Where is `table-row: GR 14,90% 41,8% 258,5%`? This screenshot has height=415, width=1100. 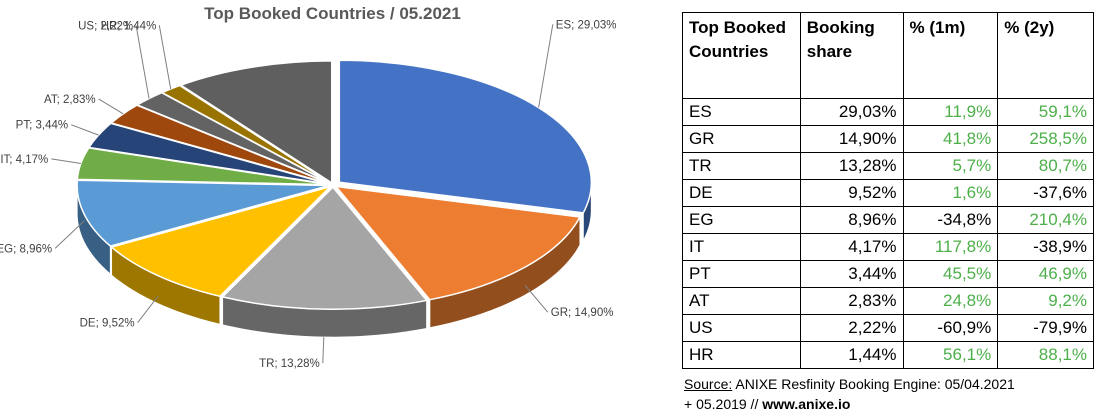 table-row: GR 14,90% 41,8% 258,5% is located at coordinates (888, 139).